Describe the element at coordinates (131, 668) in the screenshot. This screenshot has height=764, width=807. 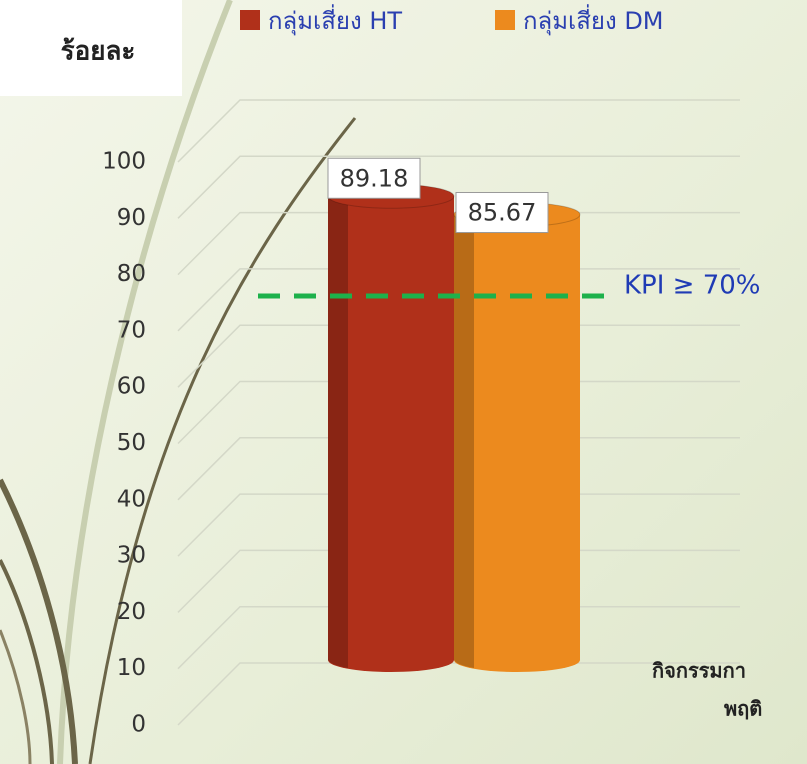
I see `y-tick-label: 10` at that location.